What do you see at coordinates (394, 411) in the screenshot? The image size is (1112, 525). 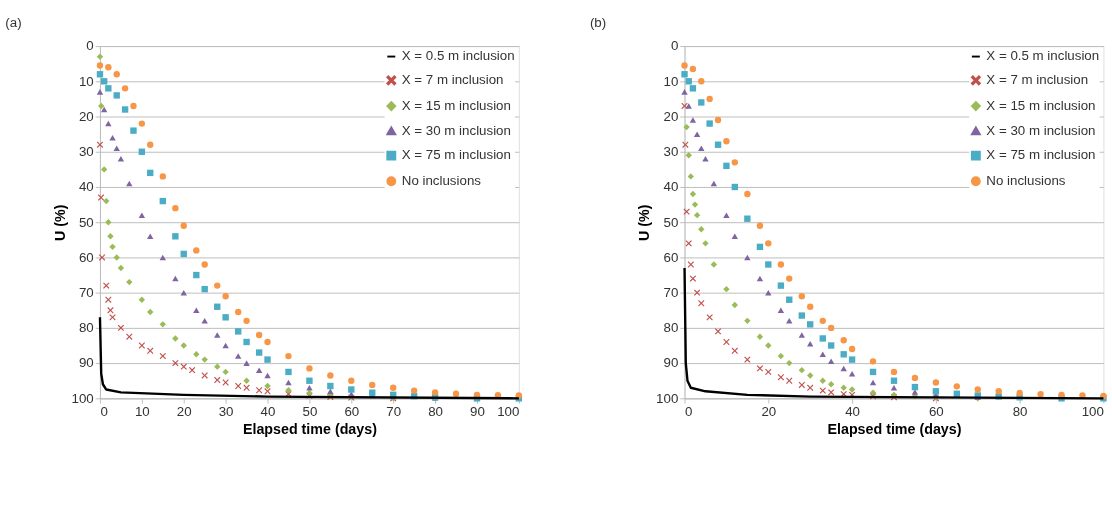 I see `x-tick-label: 70` at bounding box center [394, 411].